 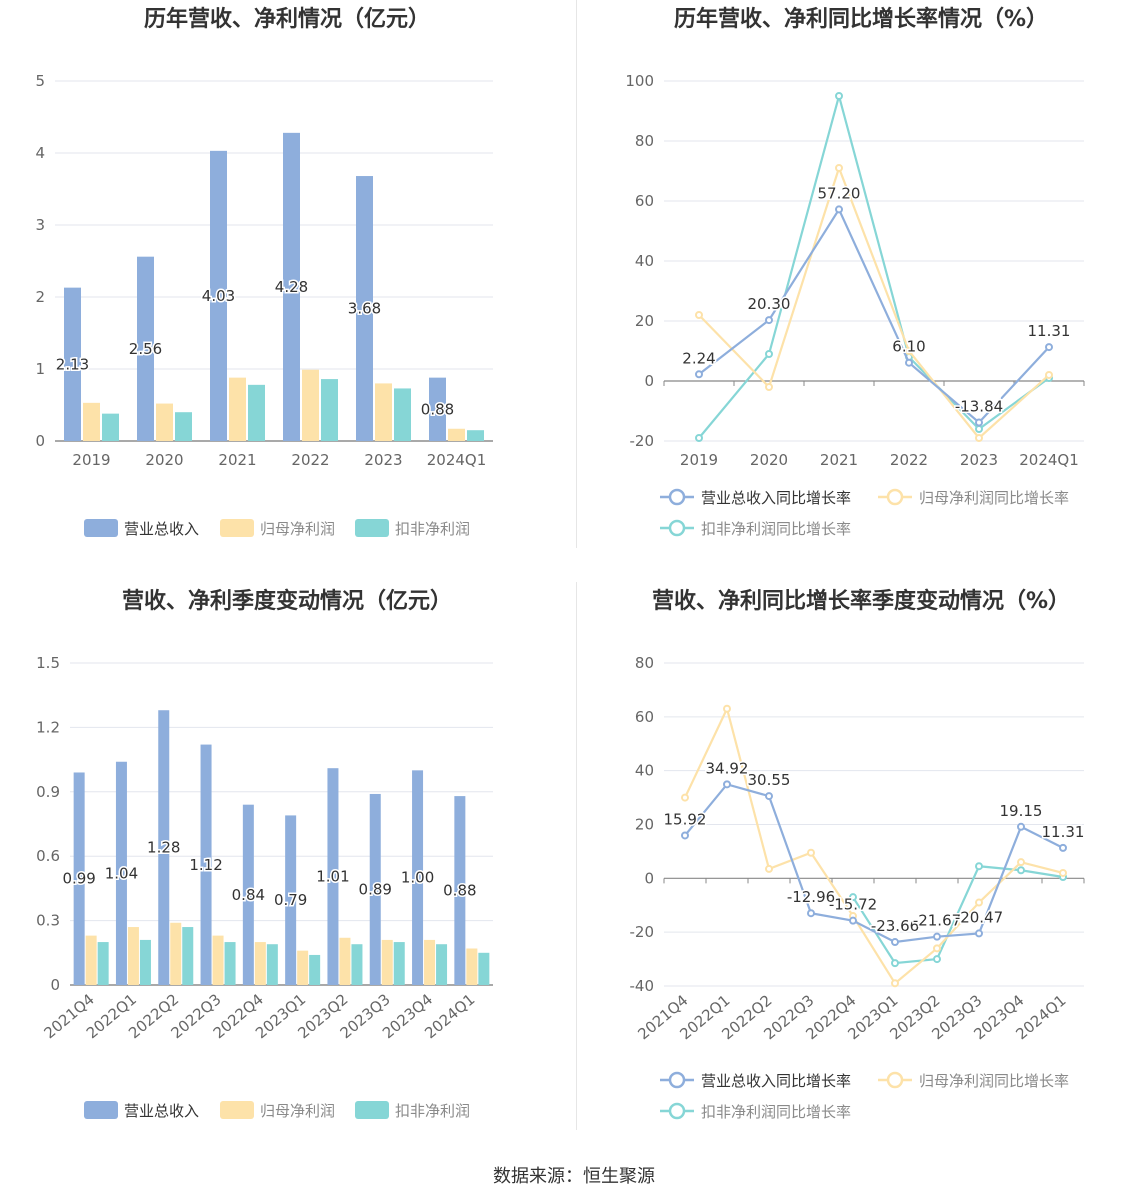 I want to click on y-tick-label: 3, so click(x=40, y=225).